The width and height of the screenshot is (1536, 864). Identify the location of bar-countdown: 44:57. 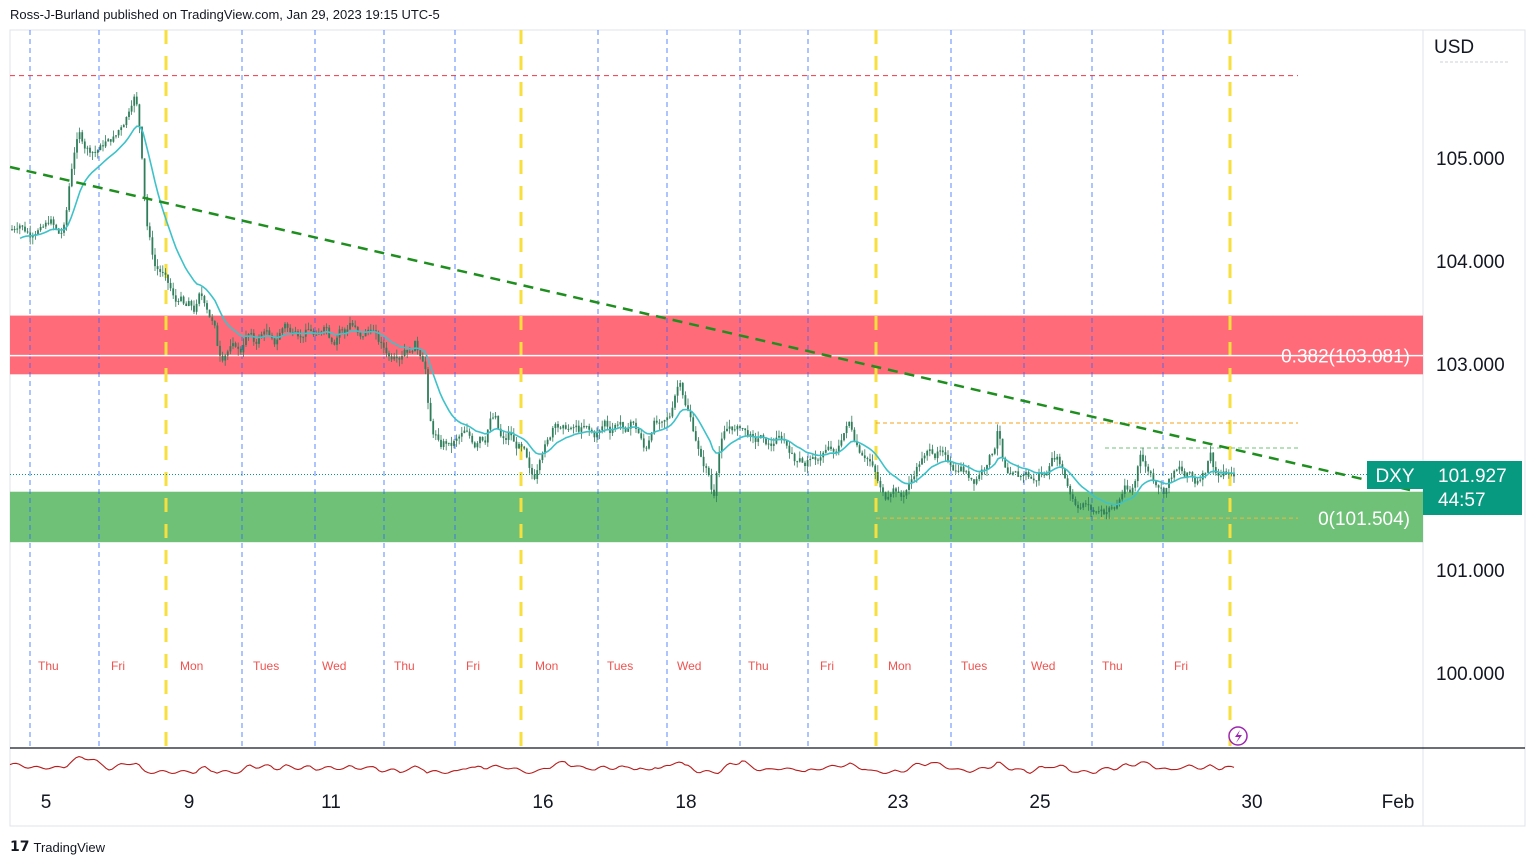
(1462, 500).